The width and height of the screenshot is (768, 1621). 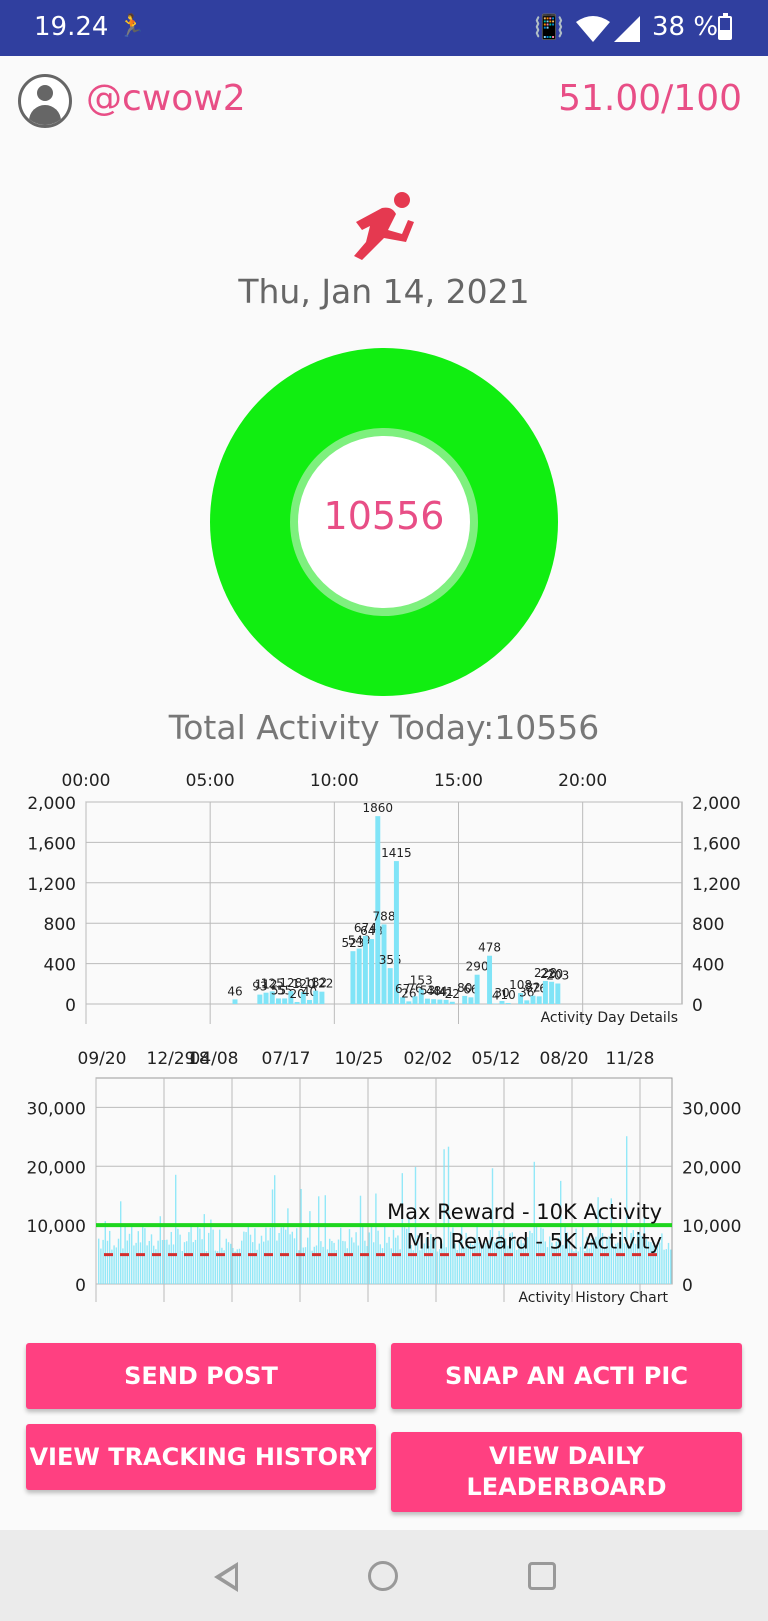 I want to click on view-daily-leaderboard-button: VIEW DAILY LEADERBOARD, so click(x=566, y=1472).